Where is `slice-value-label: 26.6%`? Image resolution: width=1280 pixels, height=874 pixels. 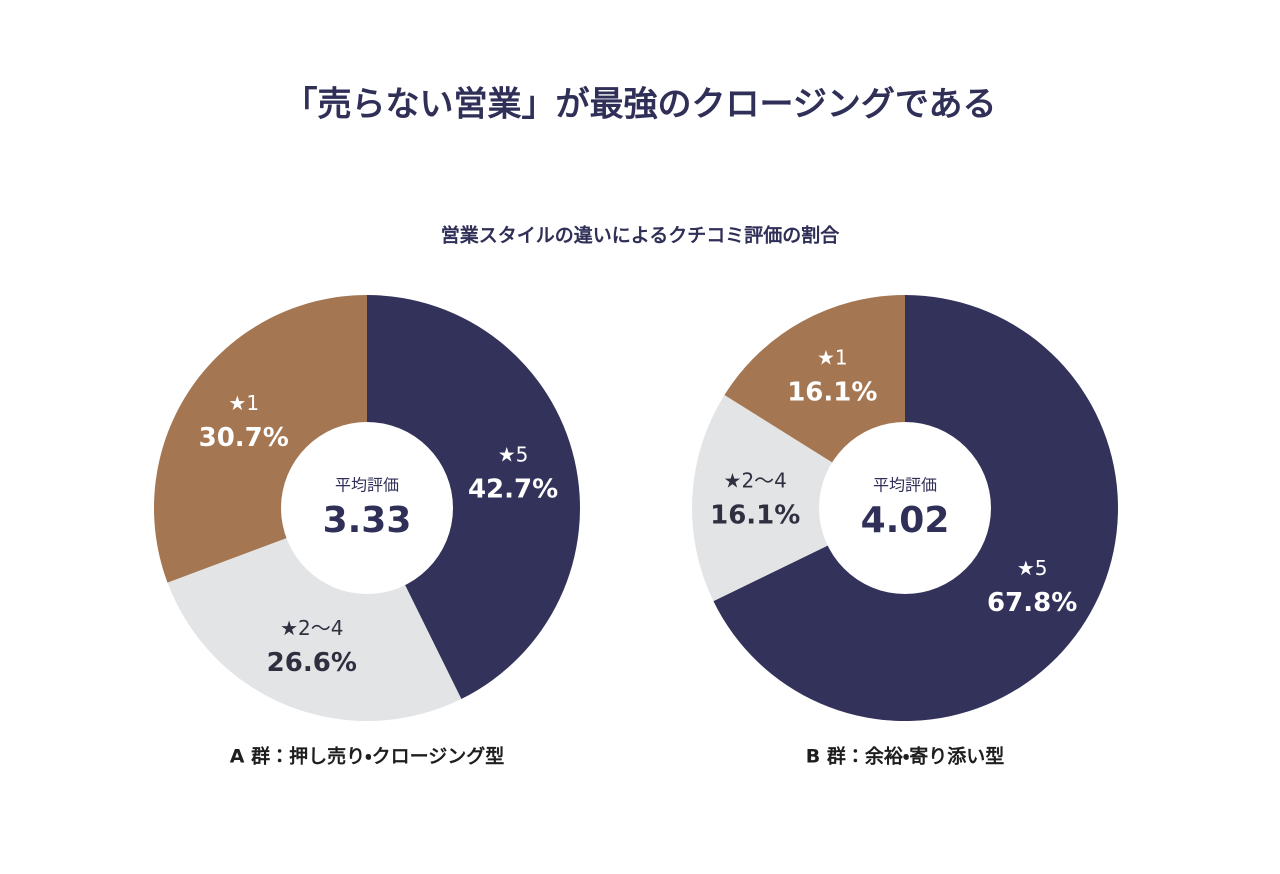 slice-value-label: 26.6% is located at coordinates (312, 663).